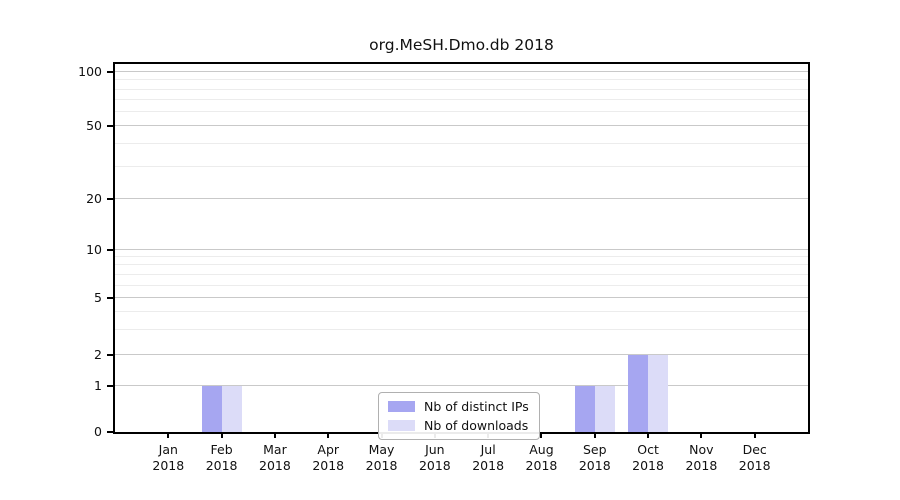 Image resolution: width=900 pixels, height=500 pixels. I want to click on bar-nb-of-downloads-sep-2018, so click(604, 409).